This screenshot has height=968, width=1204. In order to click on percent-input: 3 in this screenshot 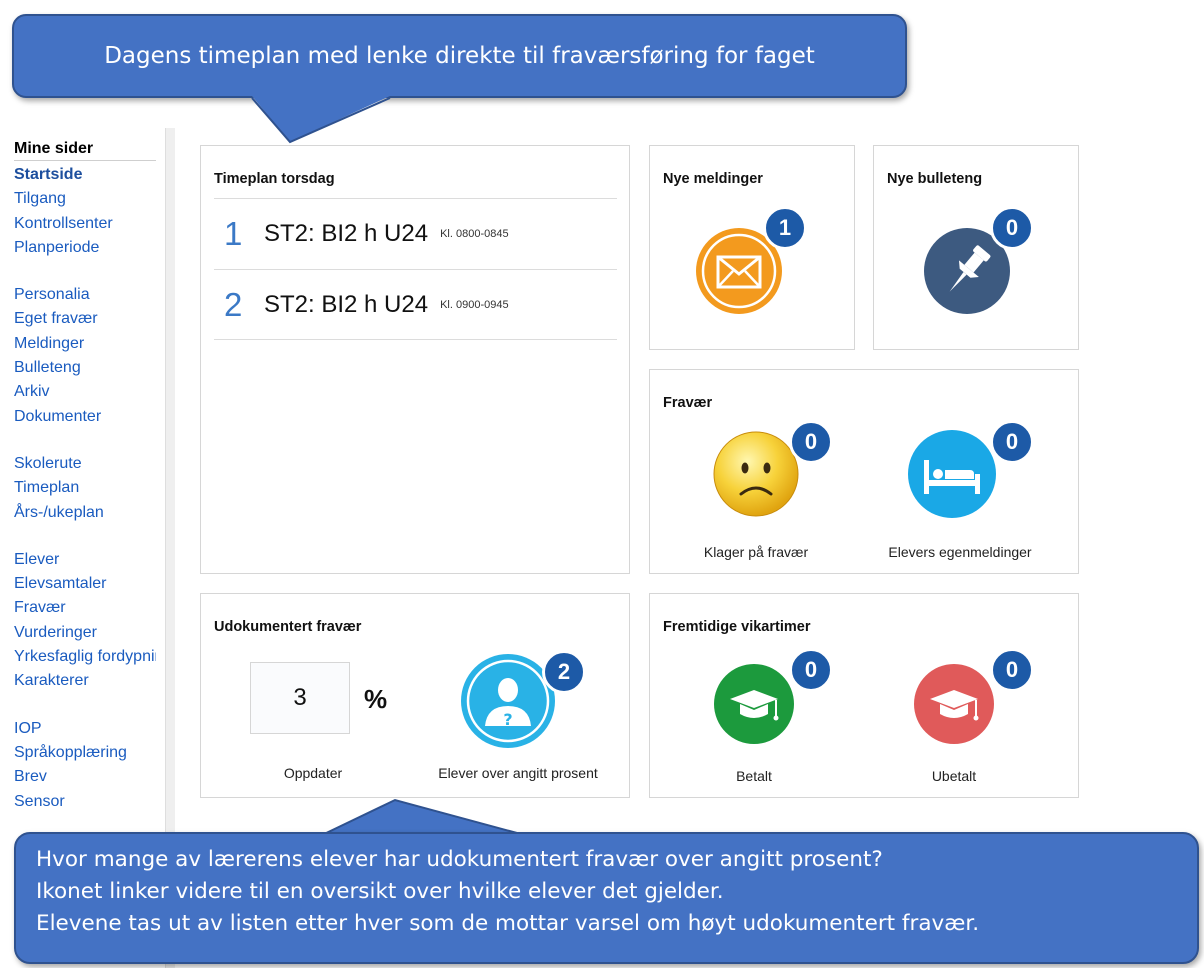, I will do `click(300, 698)`.